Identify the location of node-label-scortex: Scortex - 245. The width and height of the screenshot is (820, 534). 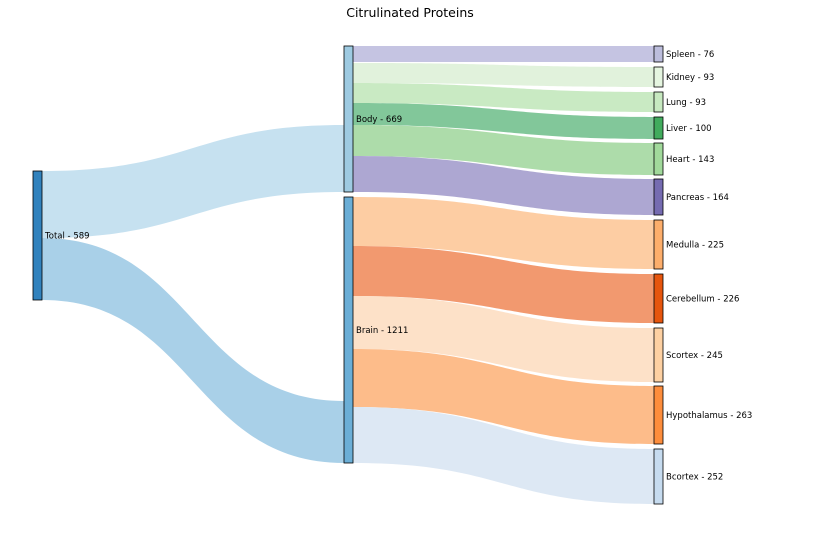
(694, 356).